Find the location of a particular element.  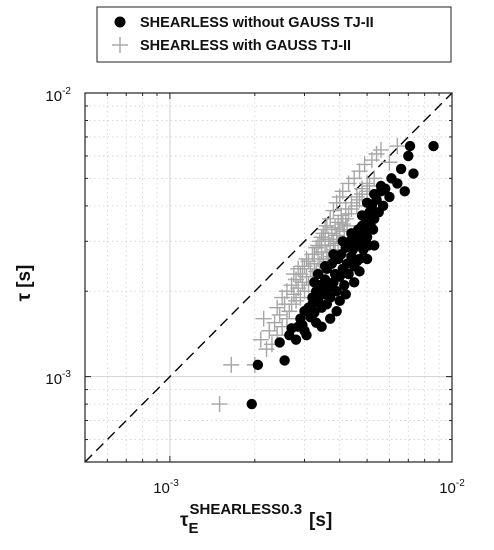

y-axis-symbol: τ is located at coordinates (24, 296).